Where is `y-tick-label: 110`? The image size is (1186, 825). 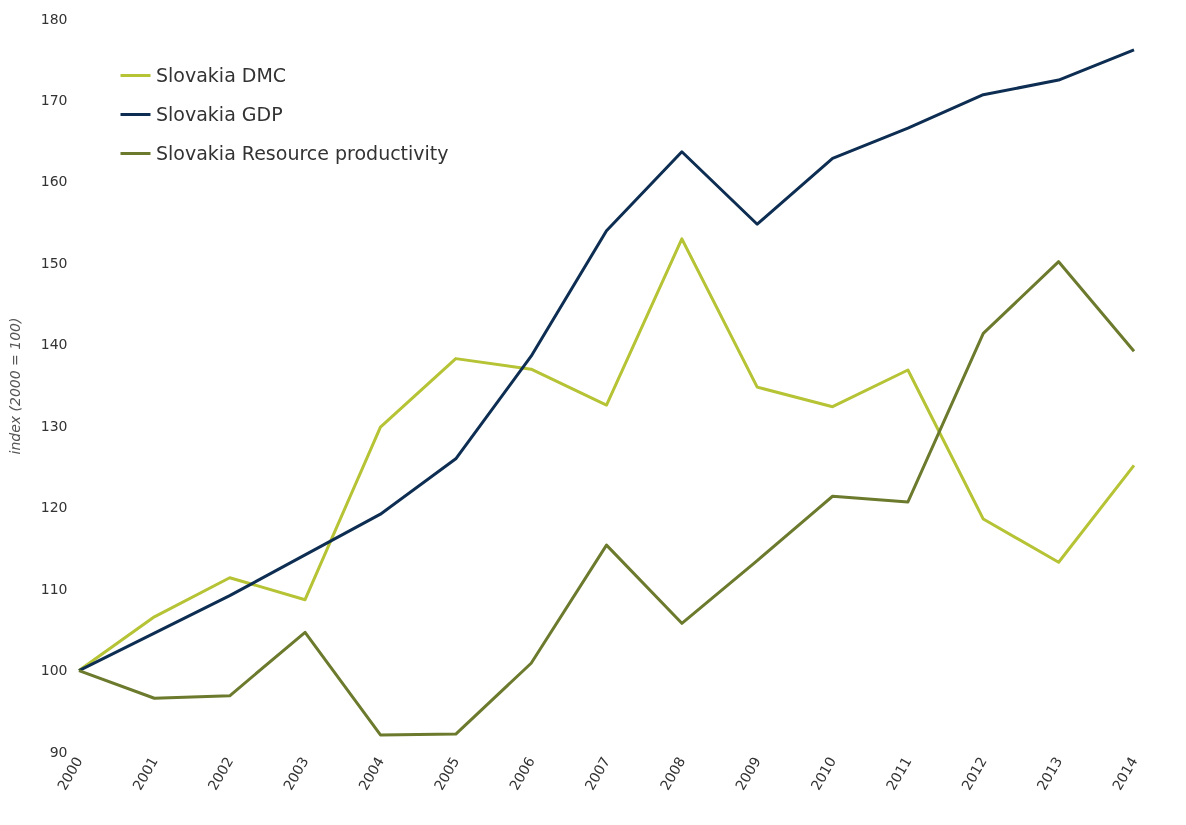
y-tick-label: 110 is located at coordinates (54, 588).